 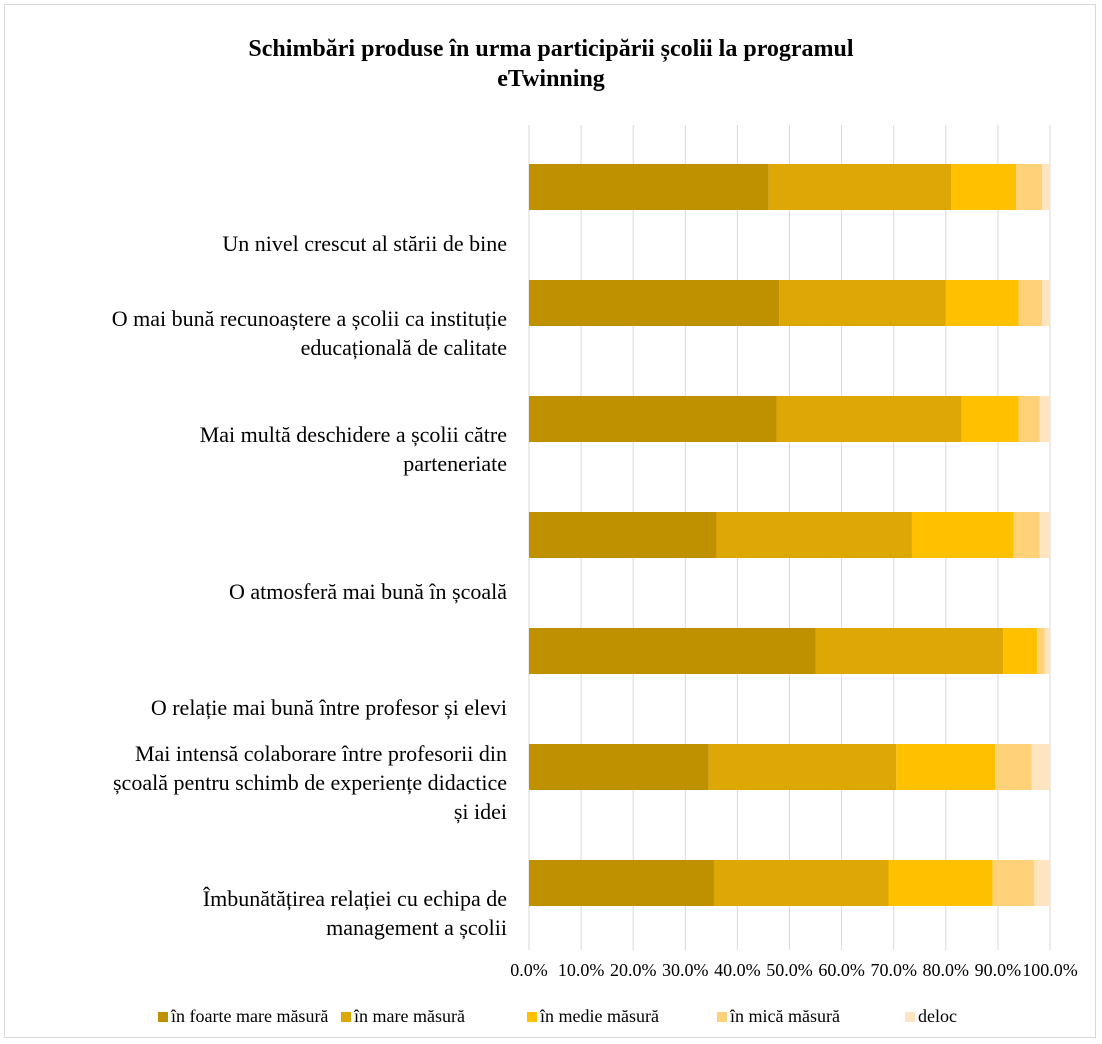 What do you see at coordinates (416, 927) in the screenshot?
I see `category-label: management a școlii` at bounding box center [416, 927].